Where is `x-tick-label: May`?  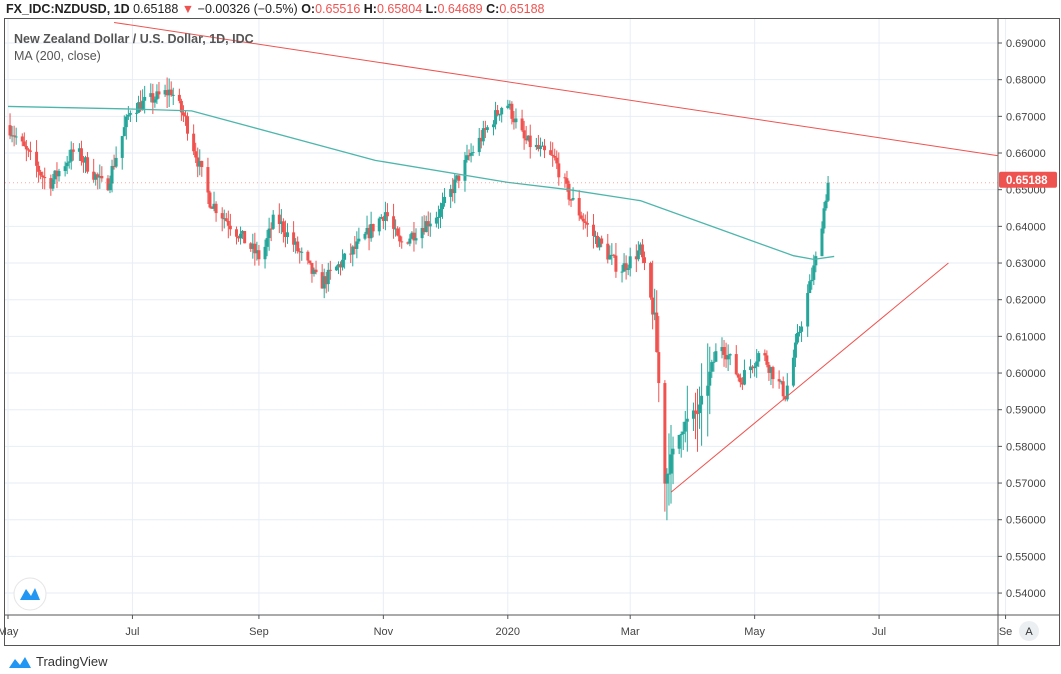
x-tick-label: May is located at coordinates (754, 632).